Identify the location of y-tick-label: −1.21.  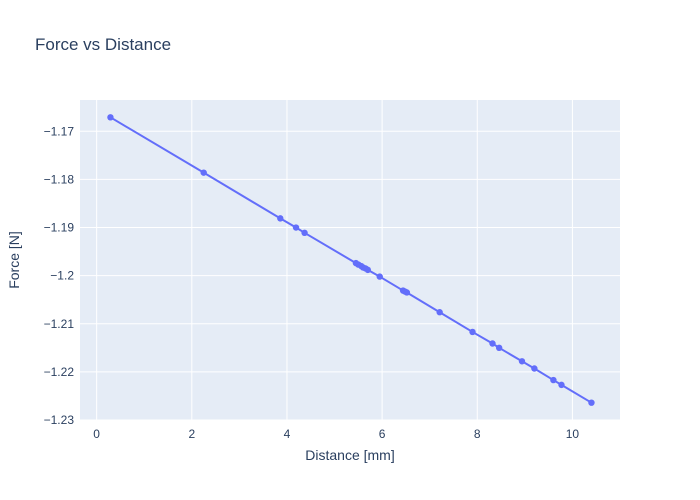
(59, 324).